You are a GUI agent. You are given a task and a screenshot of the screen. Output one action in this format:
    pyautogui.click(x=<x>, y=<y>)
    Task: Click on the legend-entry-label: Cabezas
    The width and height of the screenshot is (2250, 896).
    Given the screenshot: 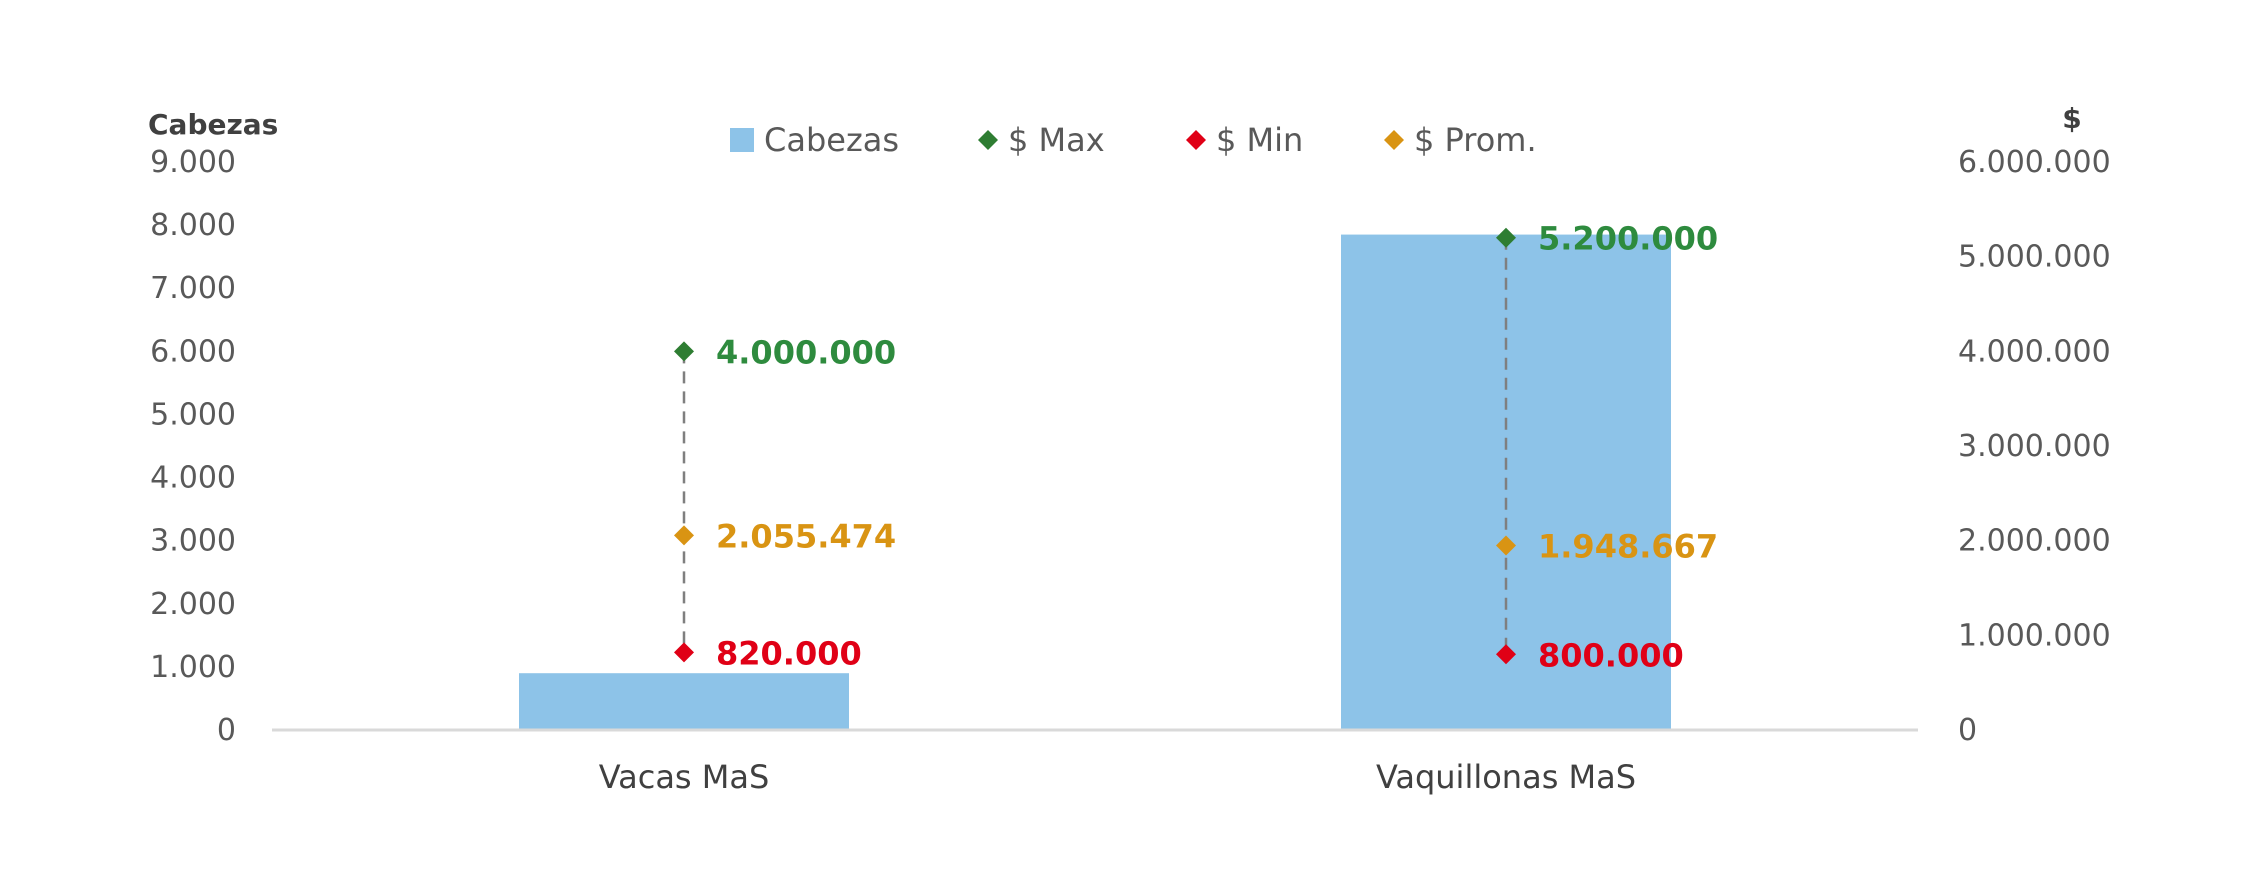 What is the action you would take?
    pyautogui.click(x=831, y=140)
    